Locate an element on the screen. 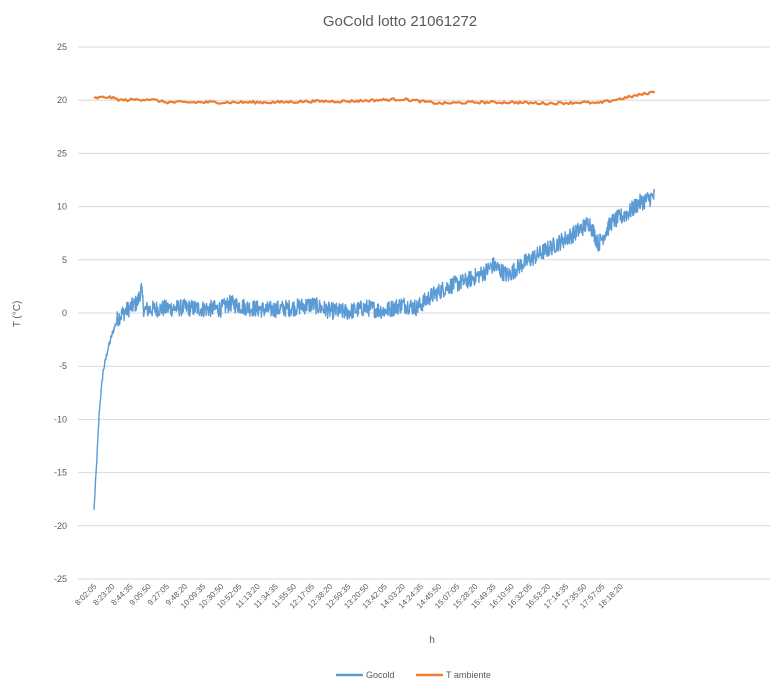  y-axis-title: T (°C) is located at coordinates (17, 314).